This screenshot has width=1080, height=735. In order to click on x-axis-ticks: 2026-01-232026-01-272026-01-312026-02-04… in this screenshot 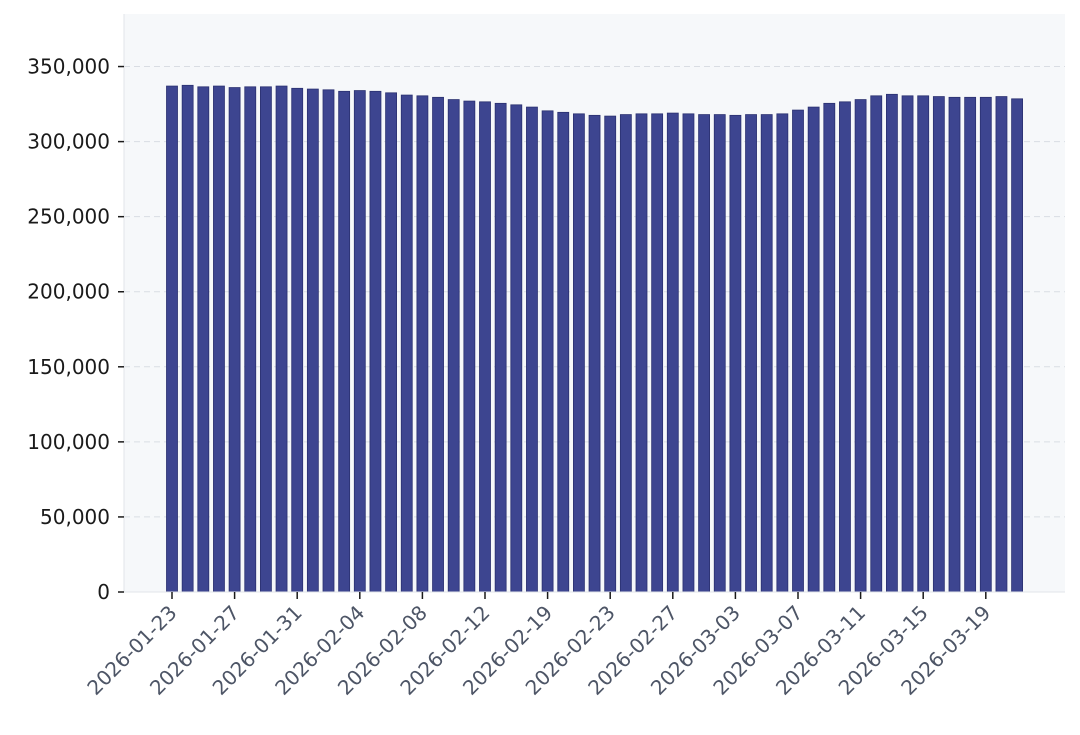, I will do `click(538, 646)`.